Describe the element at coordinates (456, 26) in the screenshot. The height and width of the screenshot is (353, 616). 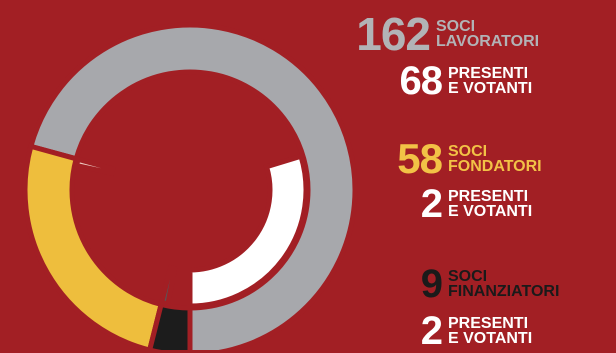
I see `lavoratori-label-line1: SOCI` at that location.